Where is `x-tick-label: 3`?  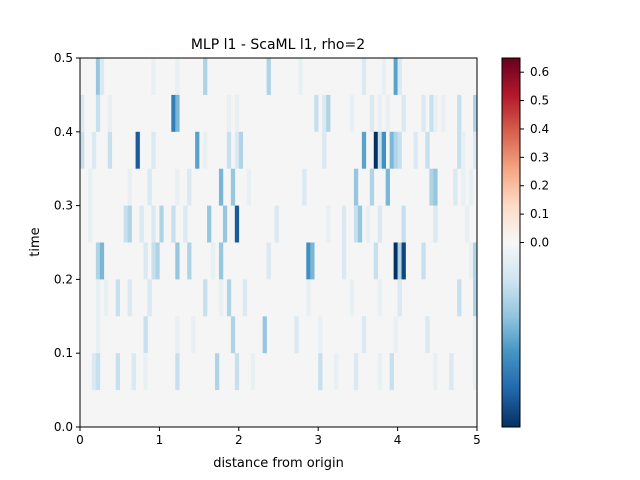
x-tick-label: 3 is located at coordinates (318, 440).